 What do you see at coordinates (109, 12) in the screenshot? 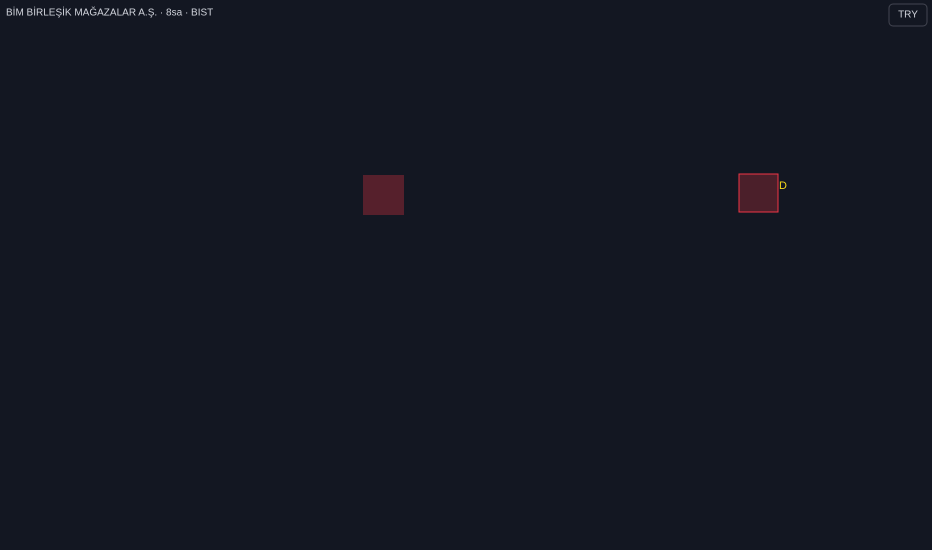
I see `title: BİM BİRLEŞİK MAĞAZALAR A.Ş. · 8sa · BIST` at bounding box center [109, 12].